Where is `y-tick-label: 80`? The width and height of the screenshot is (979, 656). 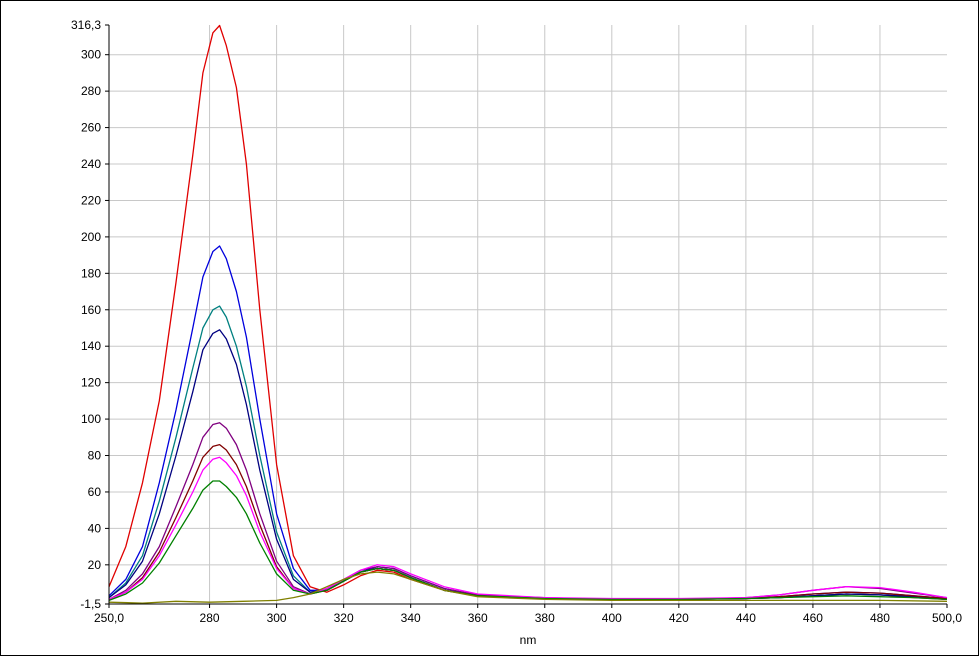
y-tick-label: 80 is located at coordinates (95, 456).